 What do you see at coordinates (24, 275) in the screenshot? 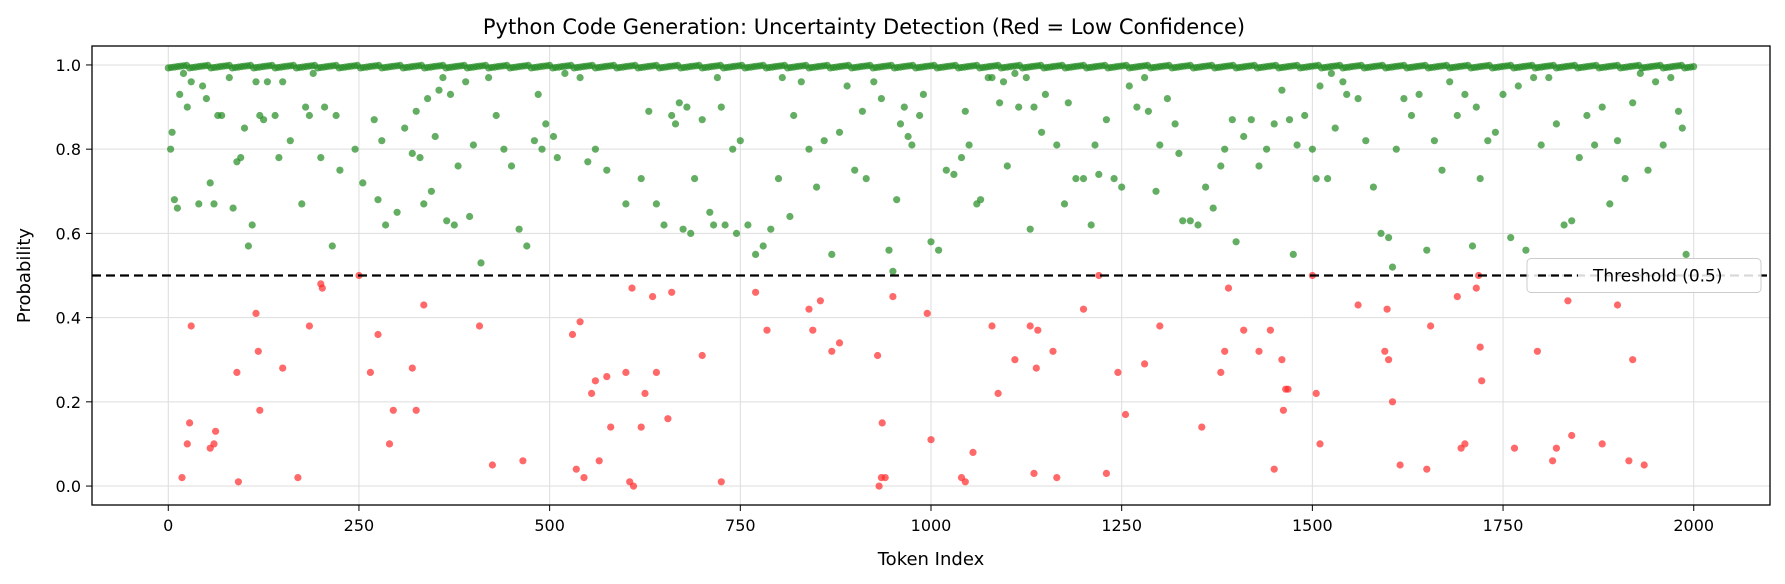
I see `y-axis-label: Probability` at bounding box center [24, 275].